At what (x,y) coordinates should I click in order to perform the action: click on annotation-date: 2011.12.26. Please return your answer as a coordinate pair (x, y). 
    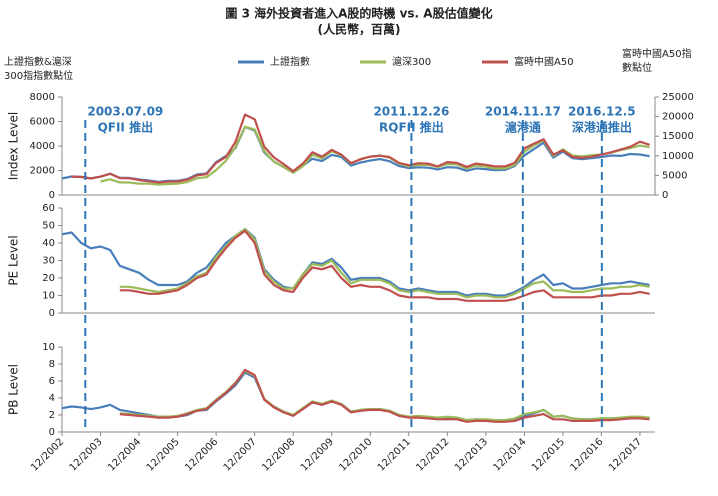
    Looking at the image, I should click on (411, 112).